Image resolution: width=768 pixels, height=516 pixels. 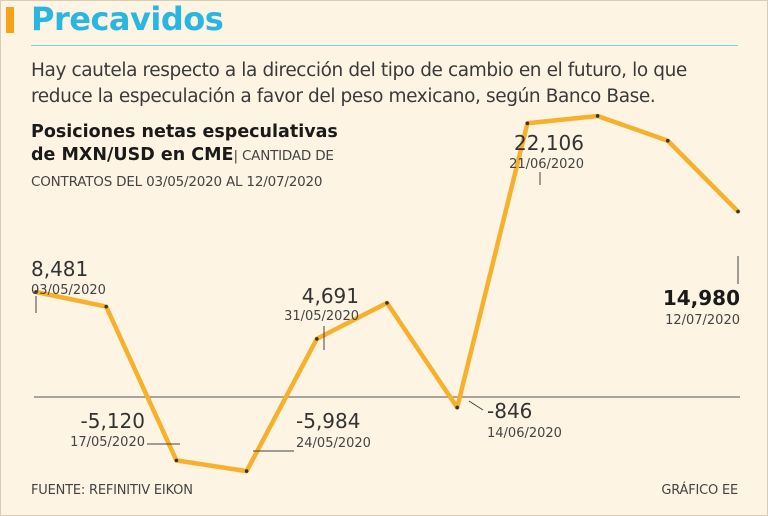 What do you see at coordinates (328, 421) in the screenshot?
I see `data-label-value: -5,984` at bounding box center [328, 421].